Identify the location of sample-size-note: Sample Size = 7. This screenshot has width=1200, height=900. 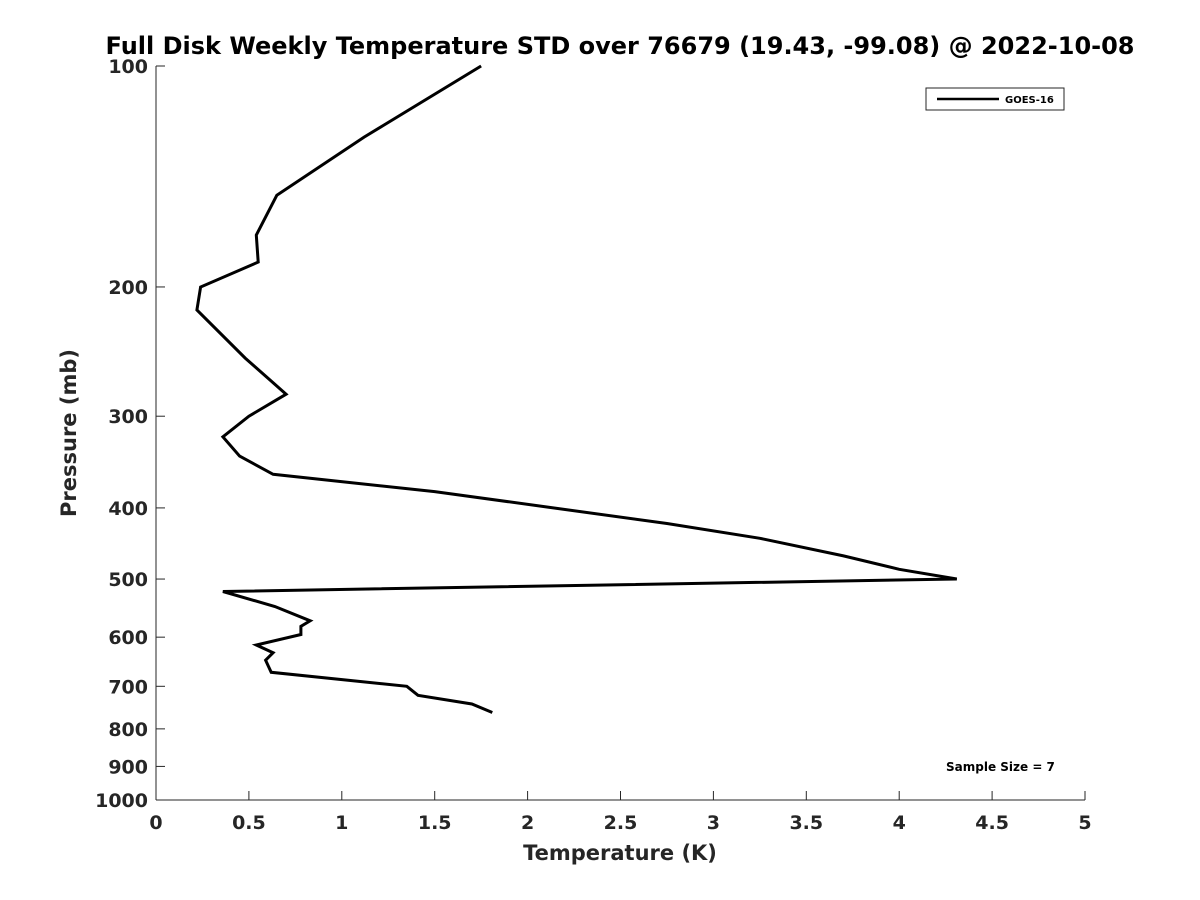
(1000, 767).